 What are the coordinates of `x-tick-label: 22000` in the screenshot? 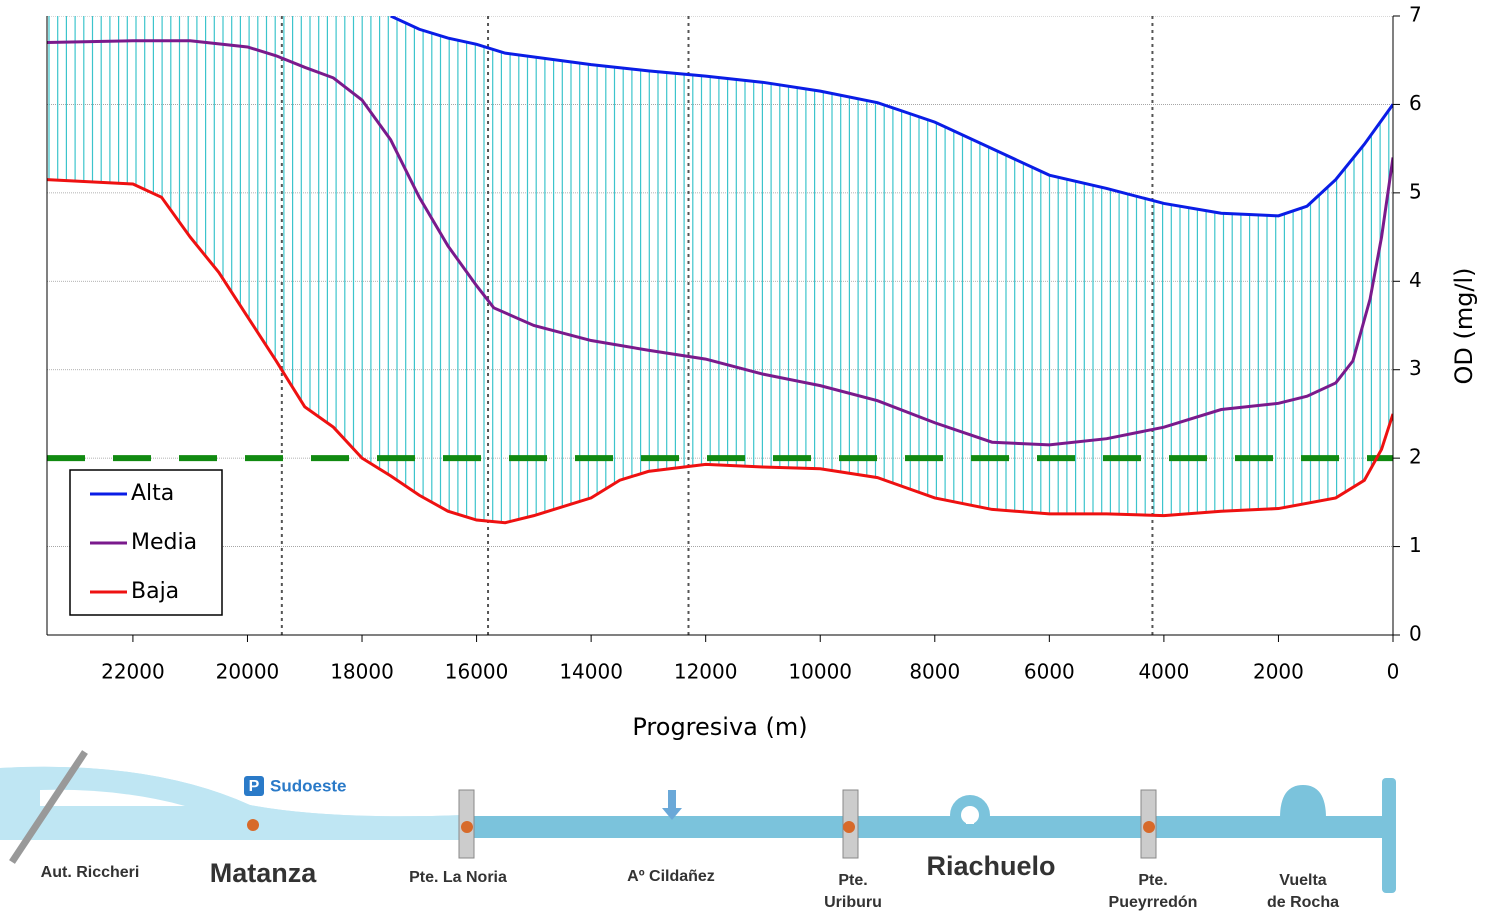 It's located at (133, 672).